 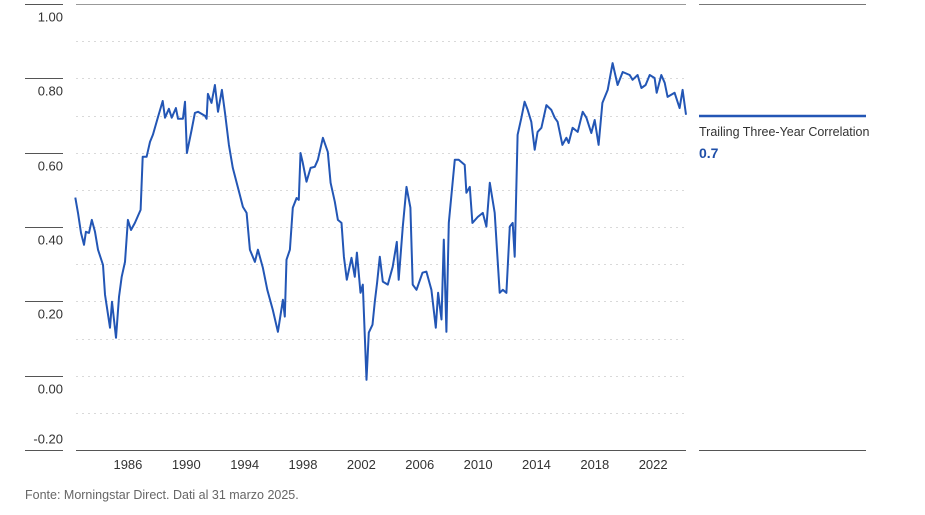 I want to click on y-tick-label: 0.80, so click(x=50, y=91).